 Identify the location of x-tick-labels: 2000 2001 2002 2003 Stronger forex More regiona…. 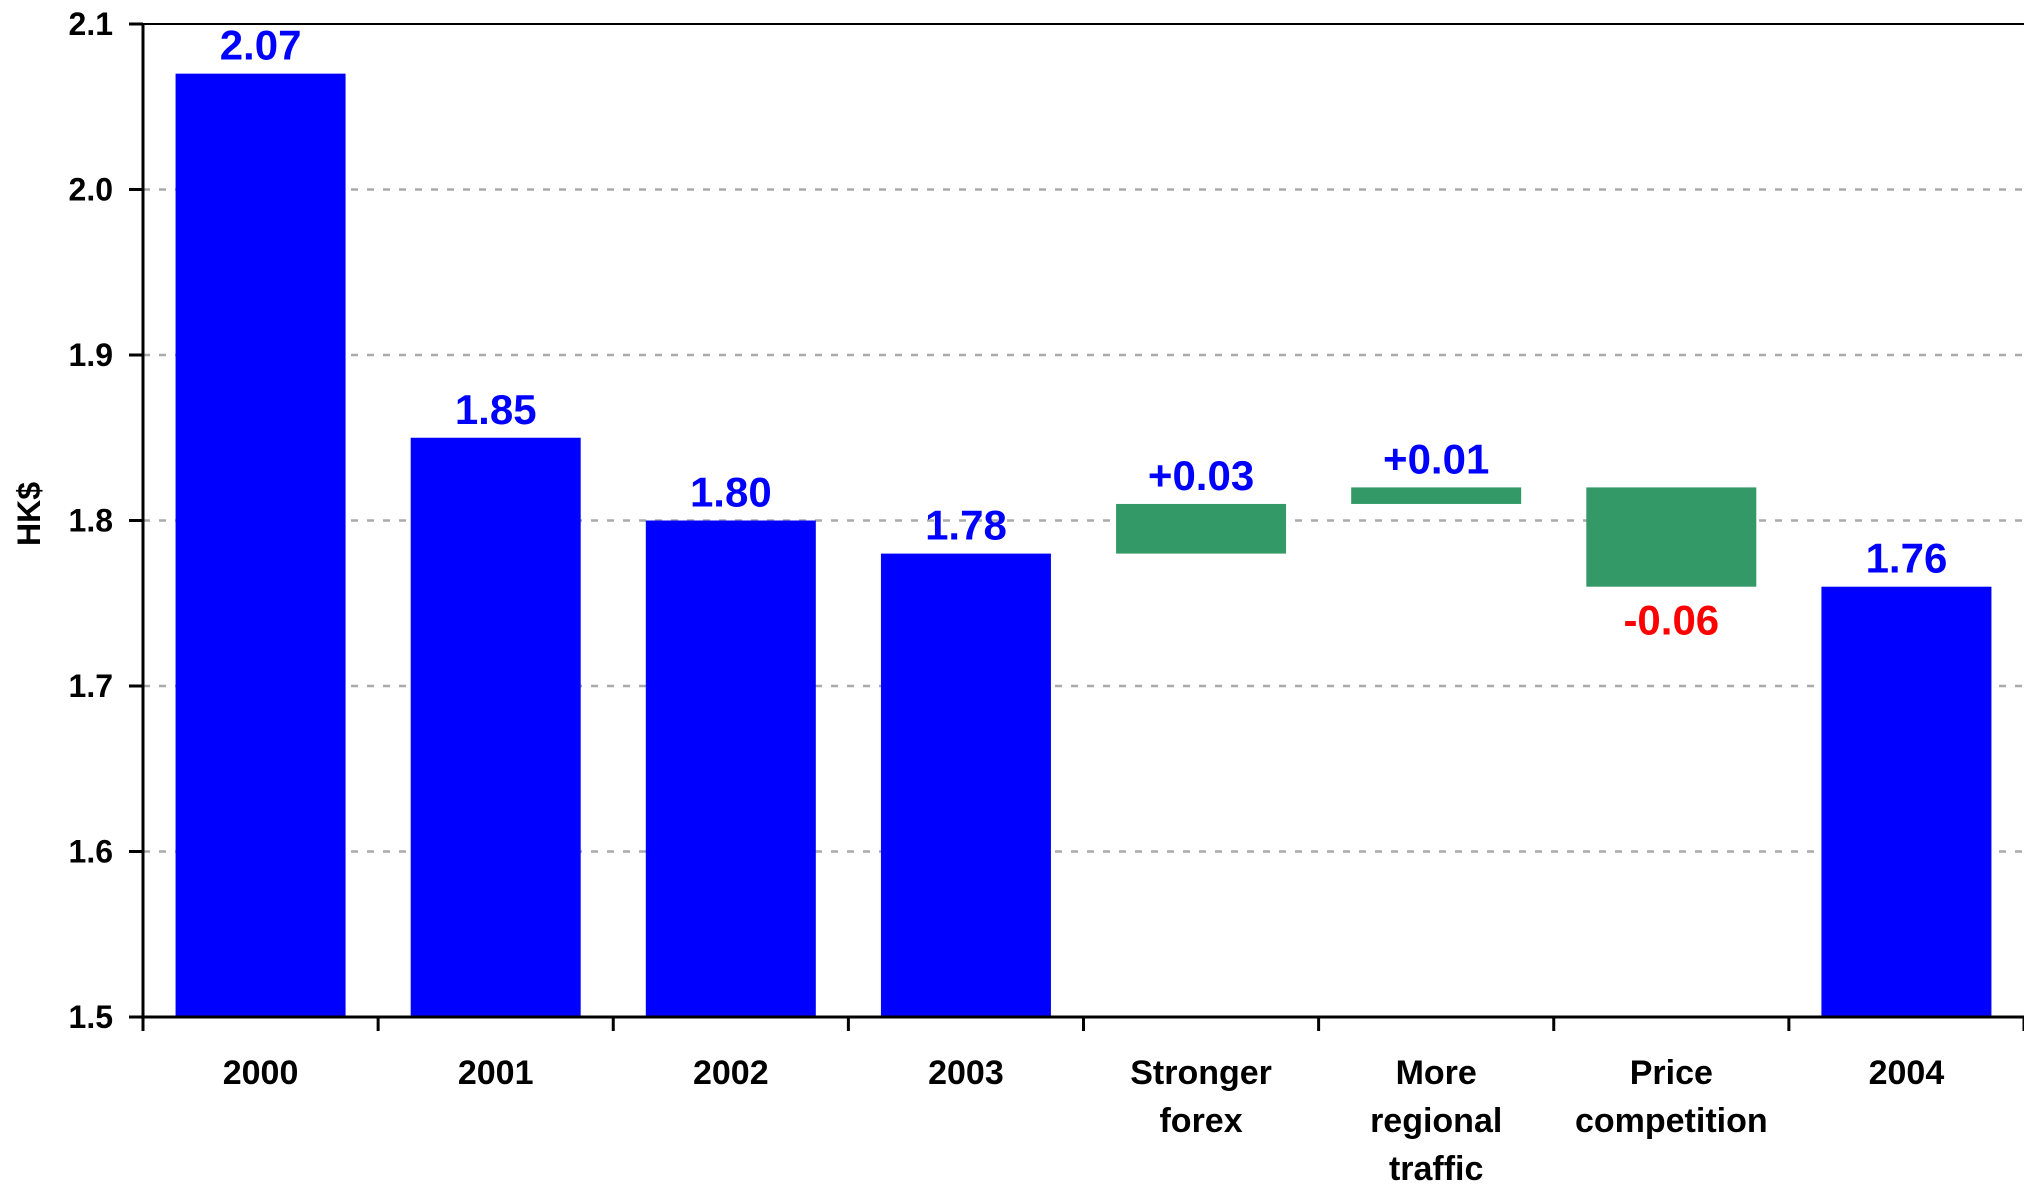
(1084, 1119).